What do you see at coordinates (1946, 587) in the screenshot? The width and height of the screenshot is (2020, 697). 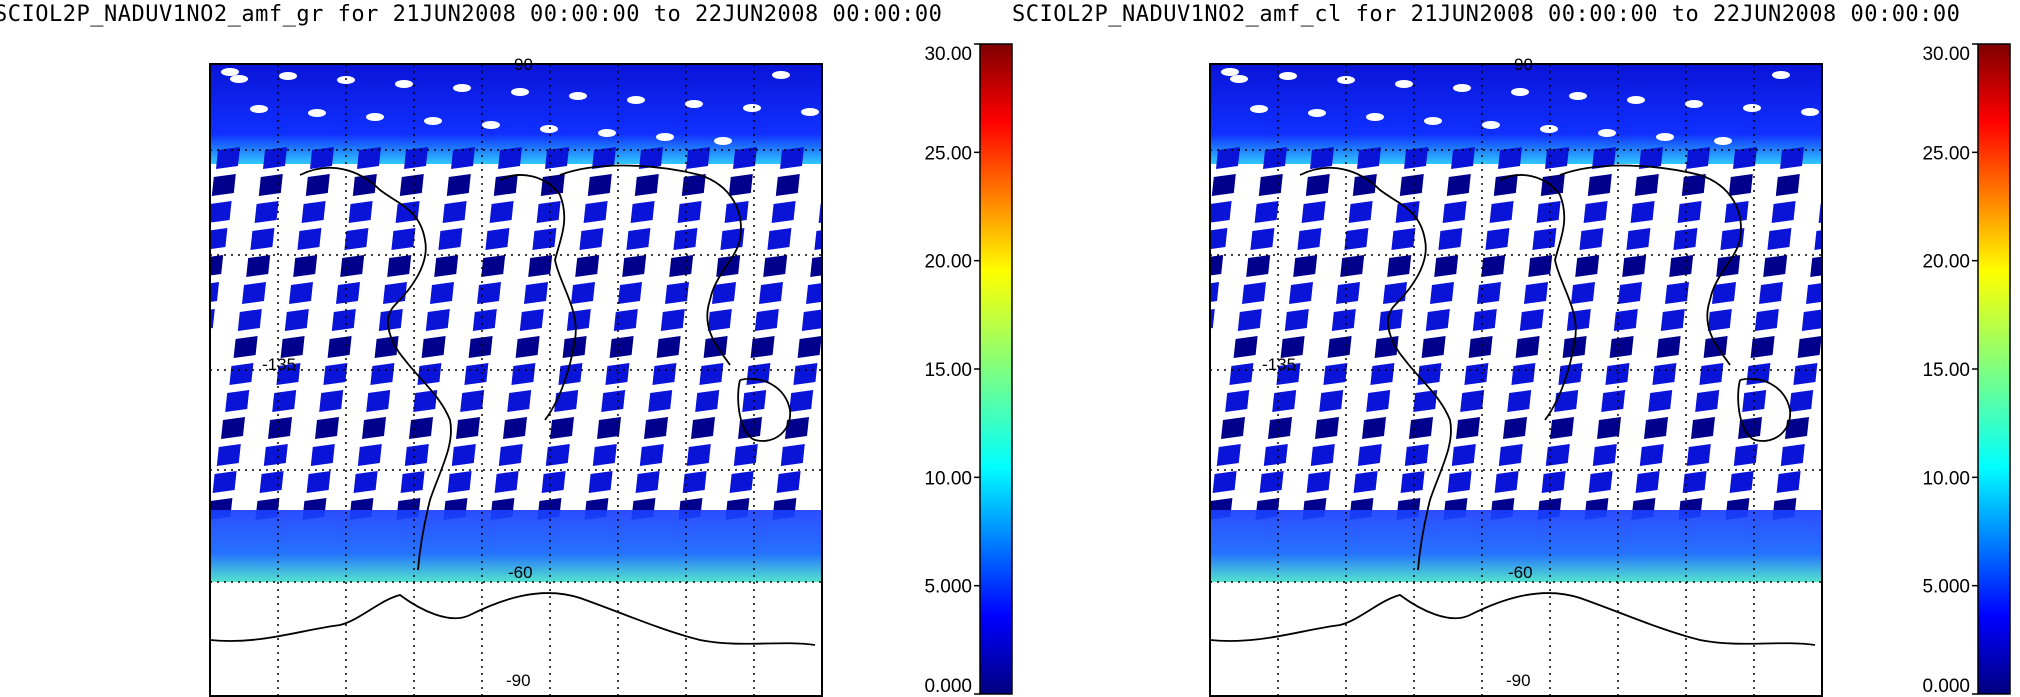 I see `colorbar-tick-label: 5.000` at bounding box center [1946, 587].